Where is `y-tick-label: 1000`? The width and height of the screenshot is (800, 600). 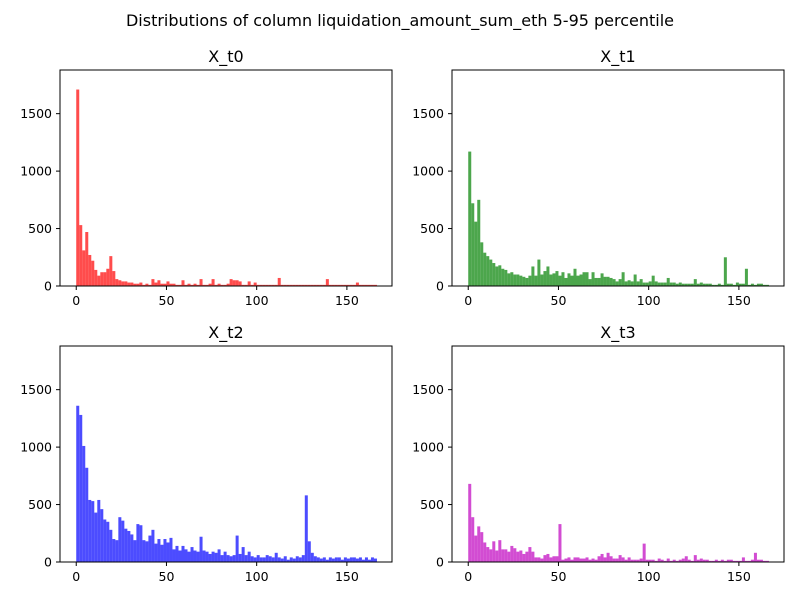 y-tick-label: 1000 is located at coordinates (428, 171).